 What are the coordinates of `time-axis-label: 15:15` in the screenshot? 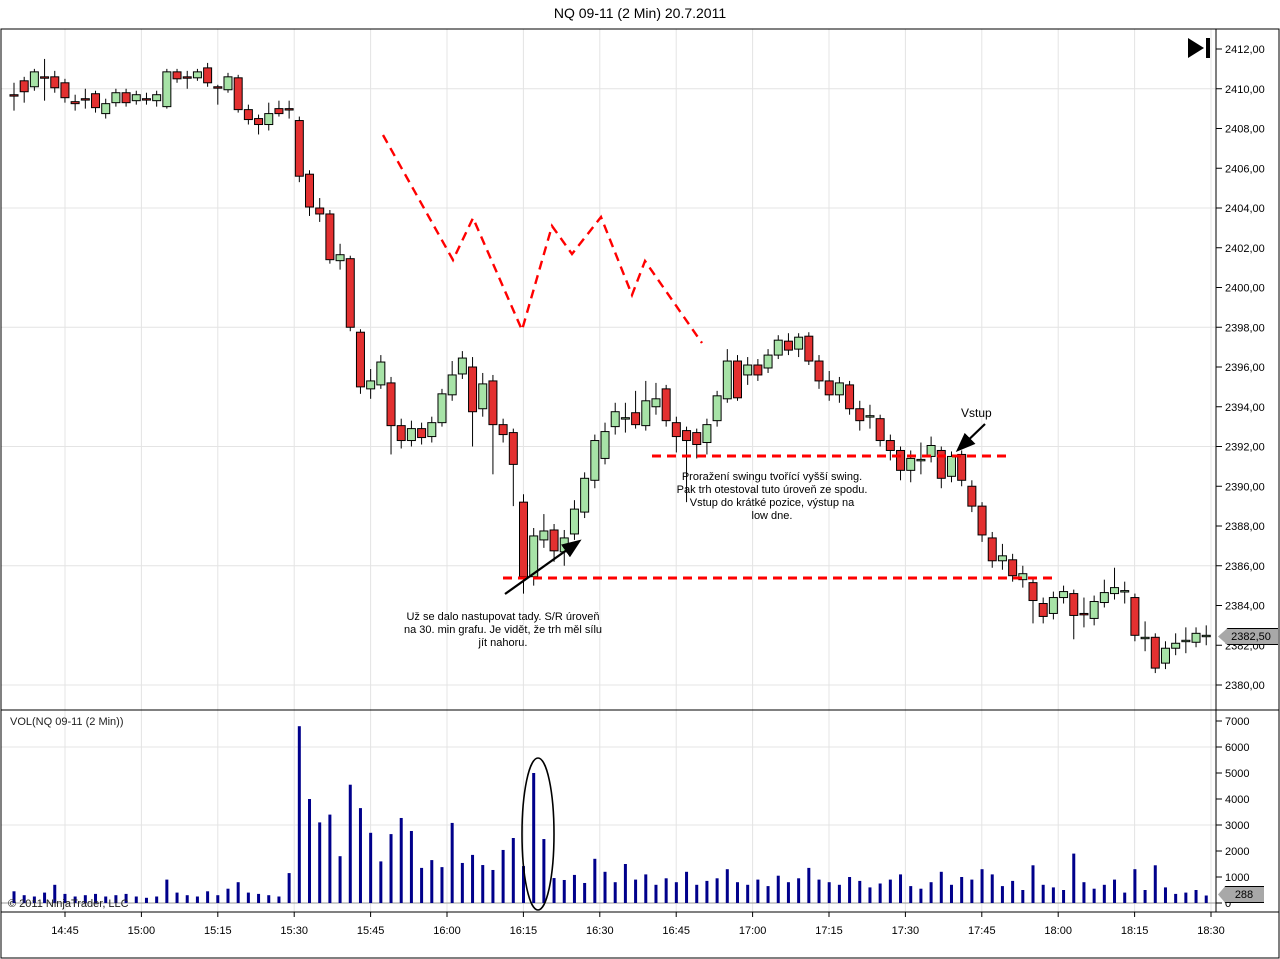 It's located at (218, 931).